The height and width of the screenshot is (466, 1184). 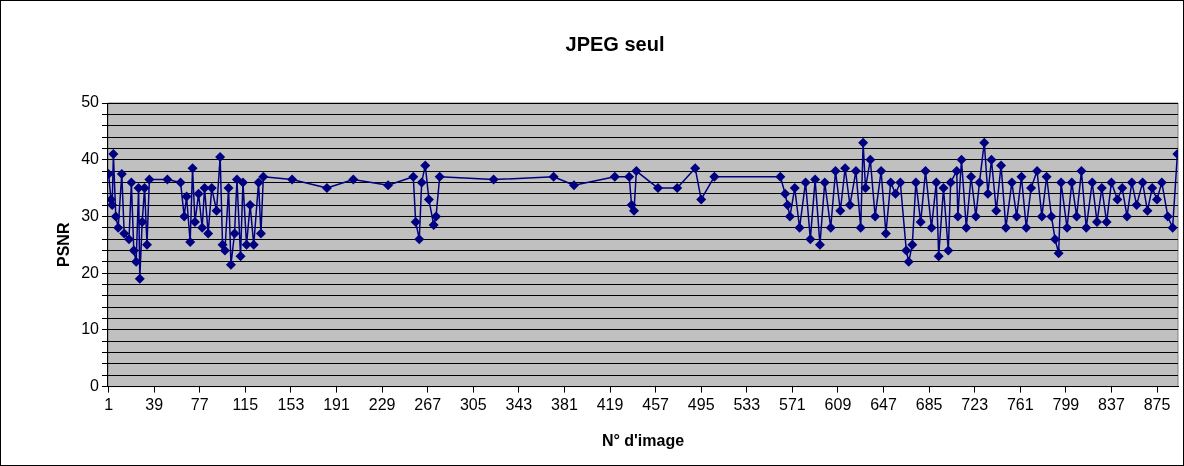 I want to click on x-tick-label: 343, so click(x=519, y=404).